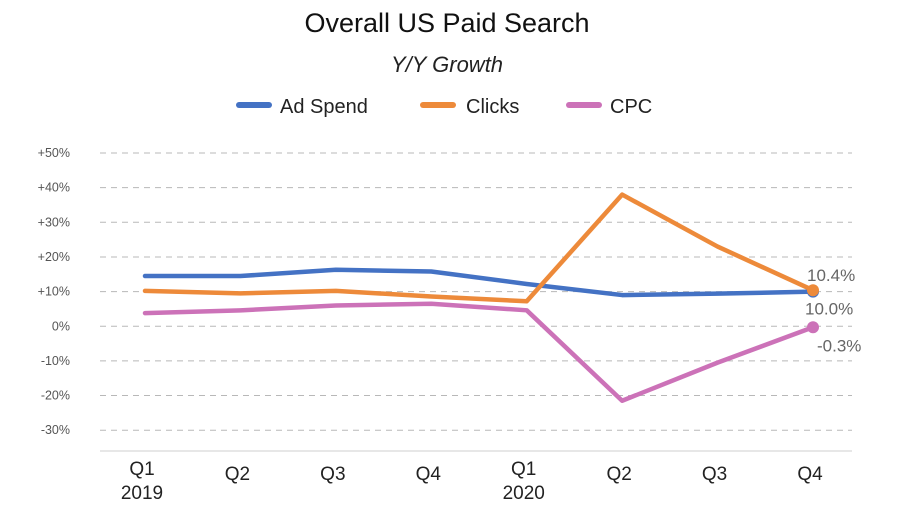 This screenshot has height=511, width=903. I want to click on end-label-cpc: -0.3%, so click(839, 345).